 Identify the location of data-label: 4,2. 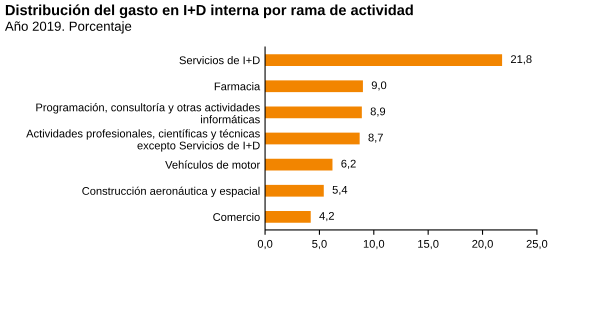
(326, 217).